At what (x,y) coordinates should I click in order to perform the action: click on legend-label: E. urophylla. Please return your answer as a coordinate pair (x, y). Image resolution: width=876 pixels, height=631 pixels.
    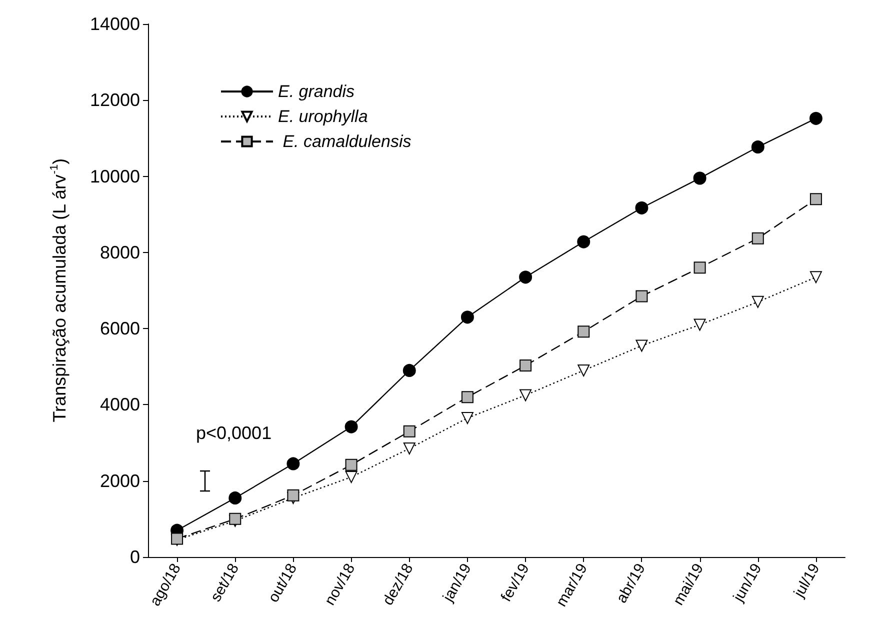
    Looking at the image, I should click on (323, 116).